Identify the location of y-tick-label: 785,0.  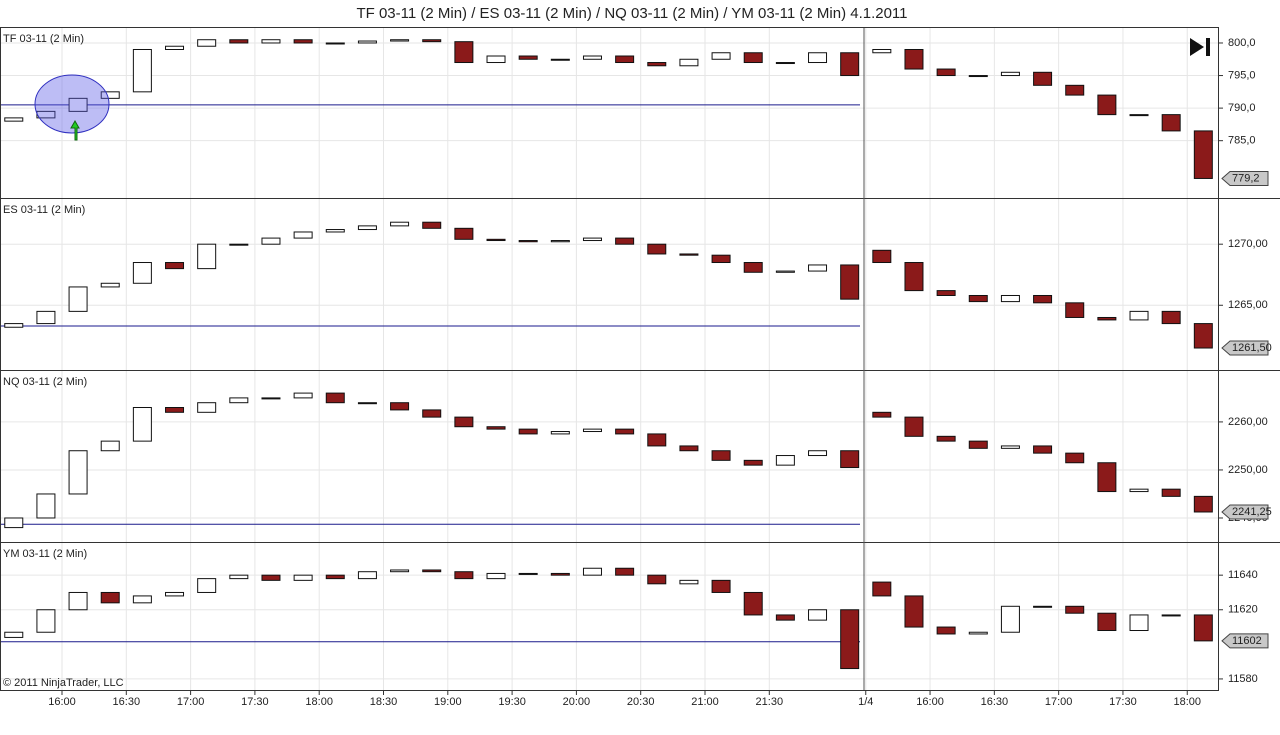
(1242, 141).